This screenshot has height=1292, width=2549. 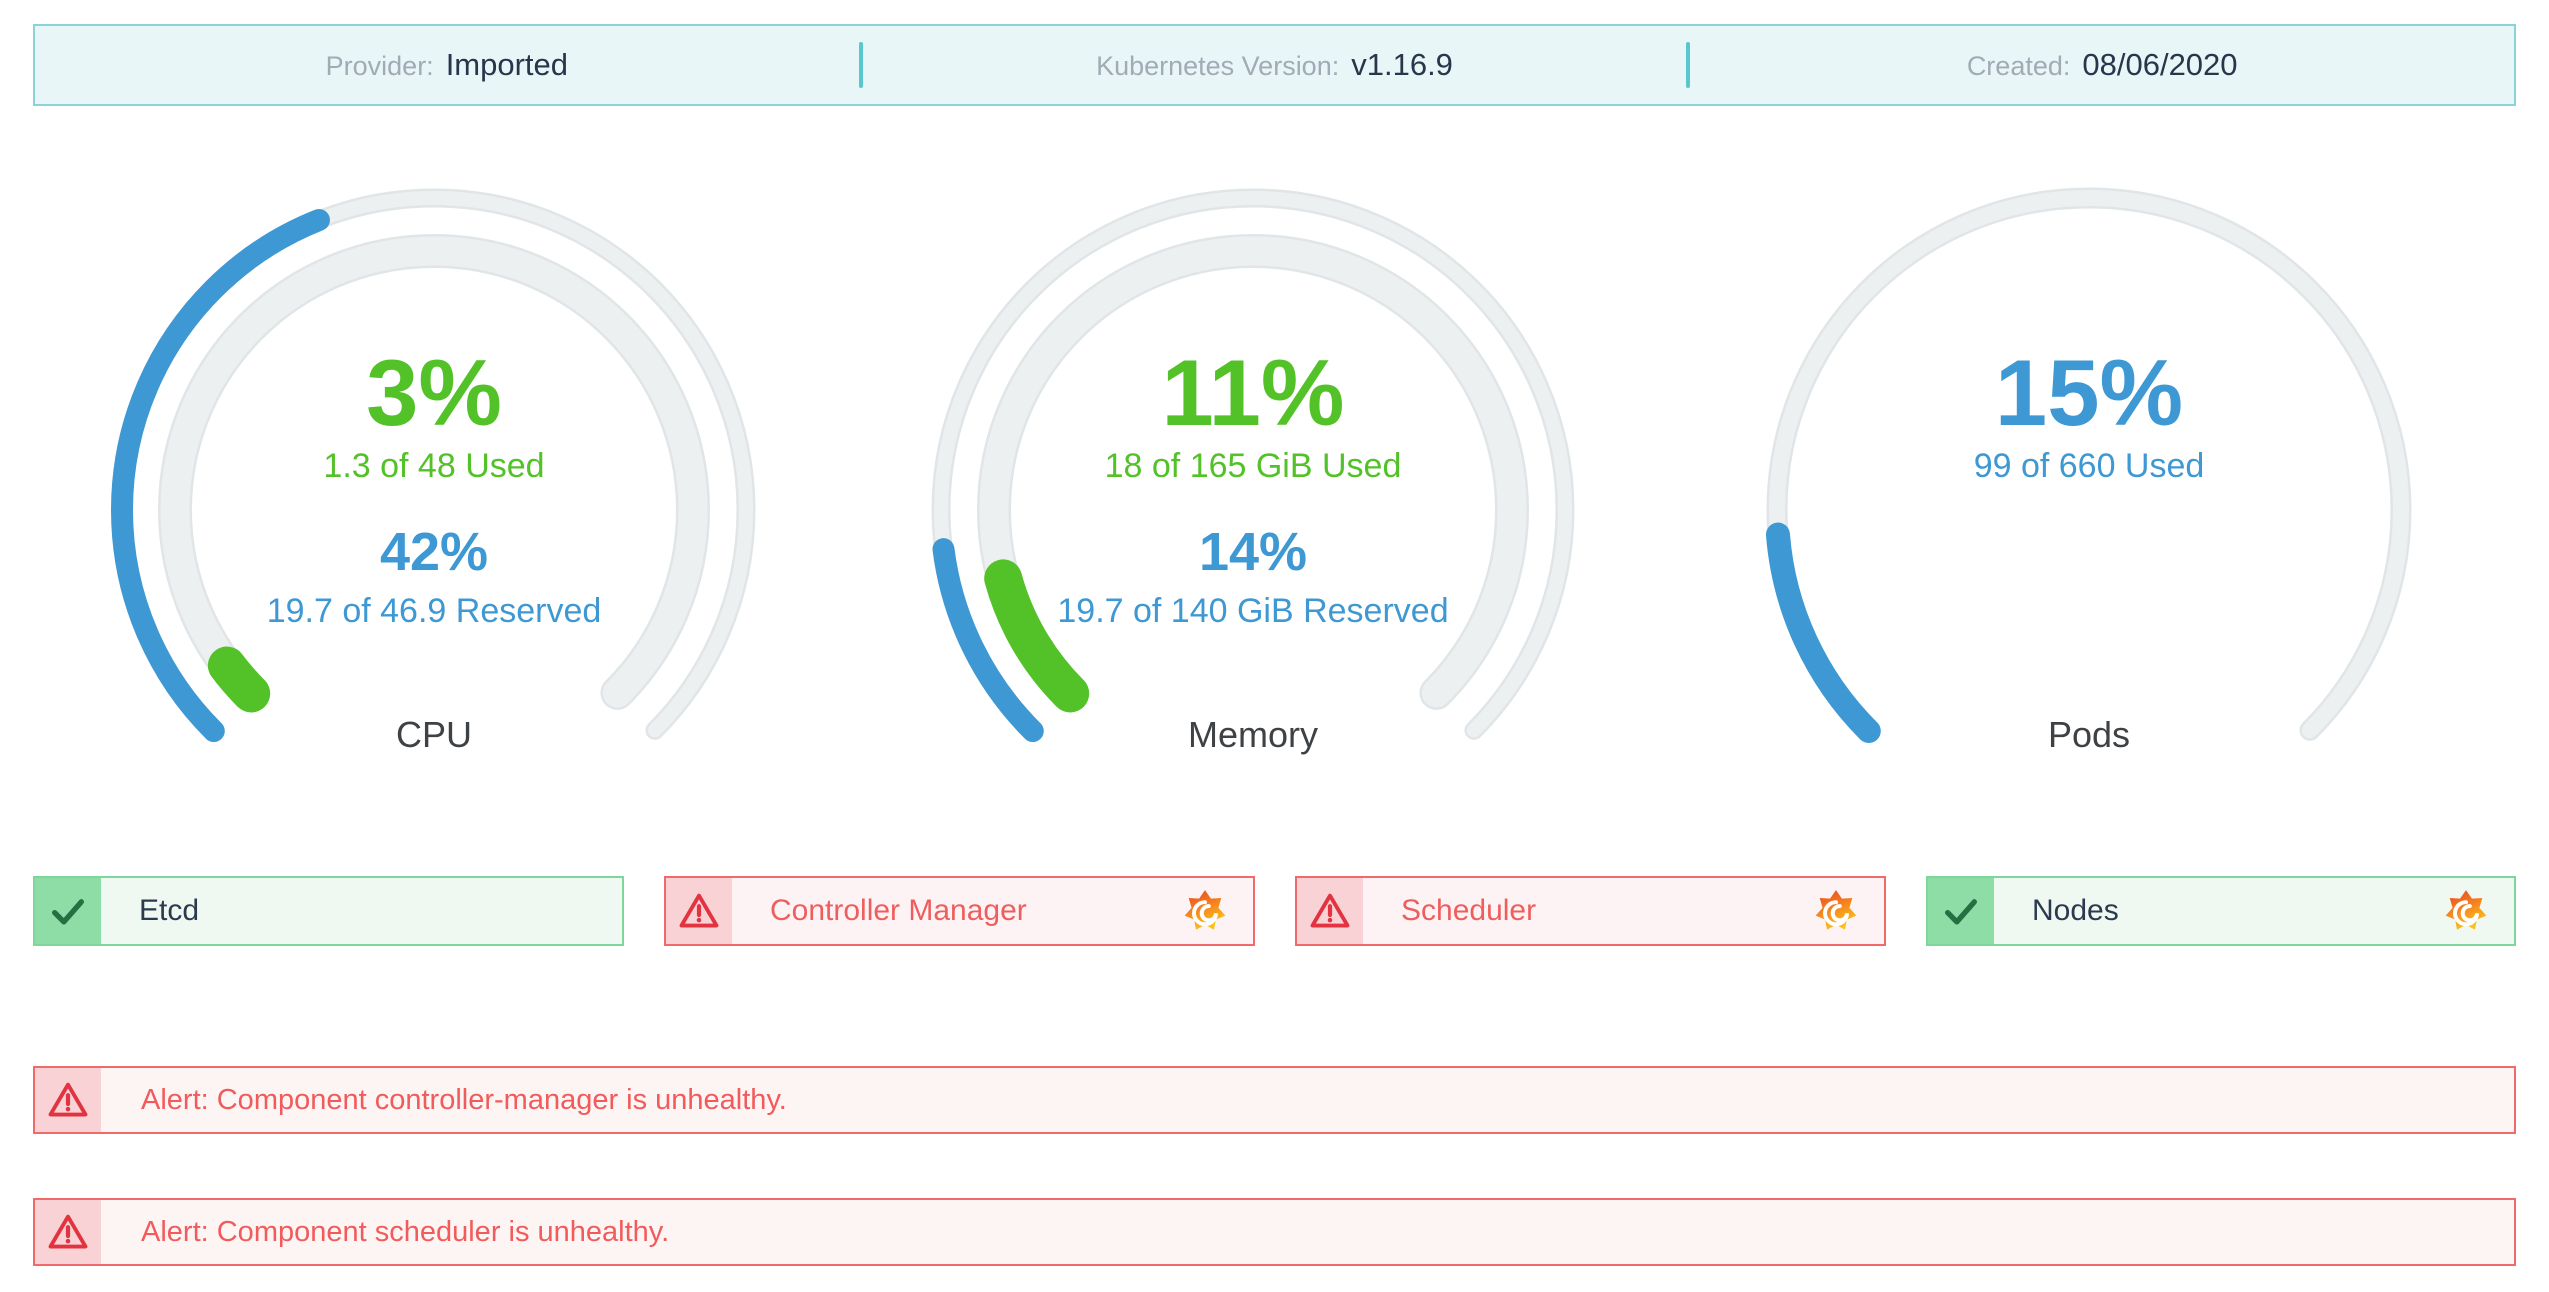 What do you see at coordinates (433, 734) in the screenshot?
I see `cpu-gauge-title: CPU` at bounding box center [433, 734].